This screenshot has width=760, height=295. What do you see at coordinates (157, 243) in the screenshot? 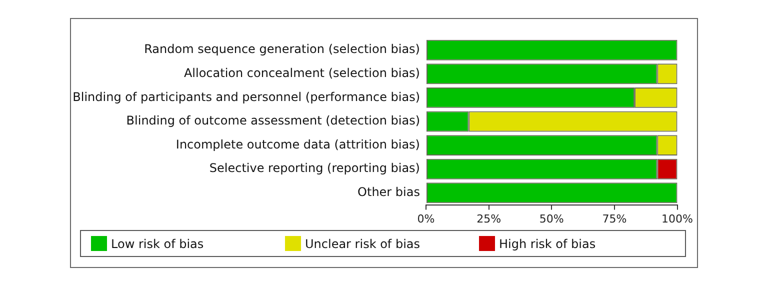
I see `legend-label: Low risk of bias` at bounding box center [157, 243].